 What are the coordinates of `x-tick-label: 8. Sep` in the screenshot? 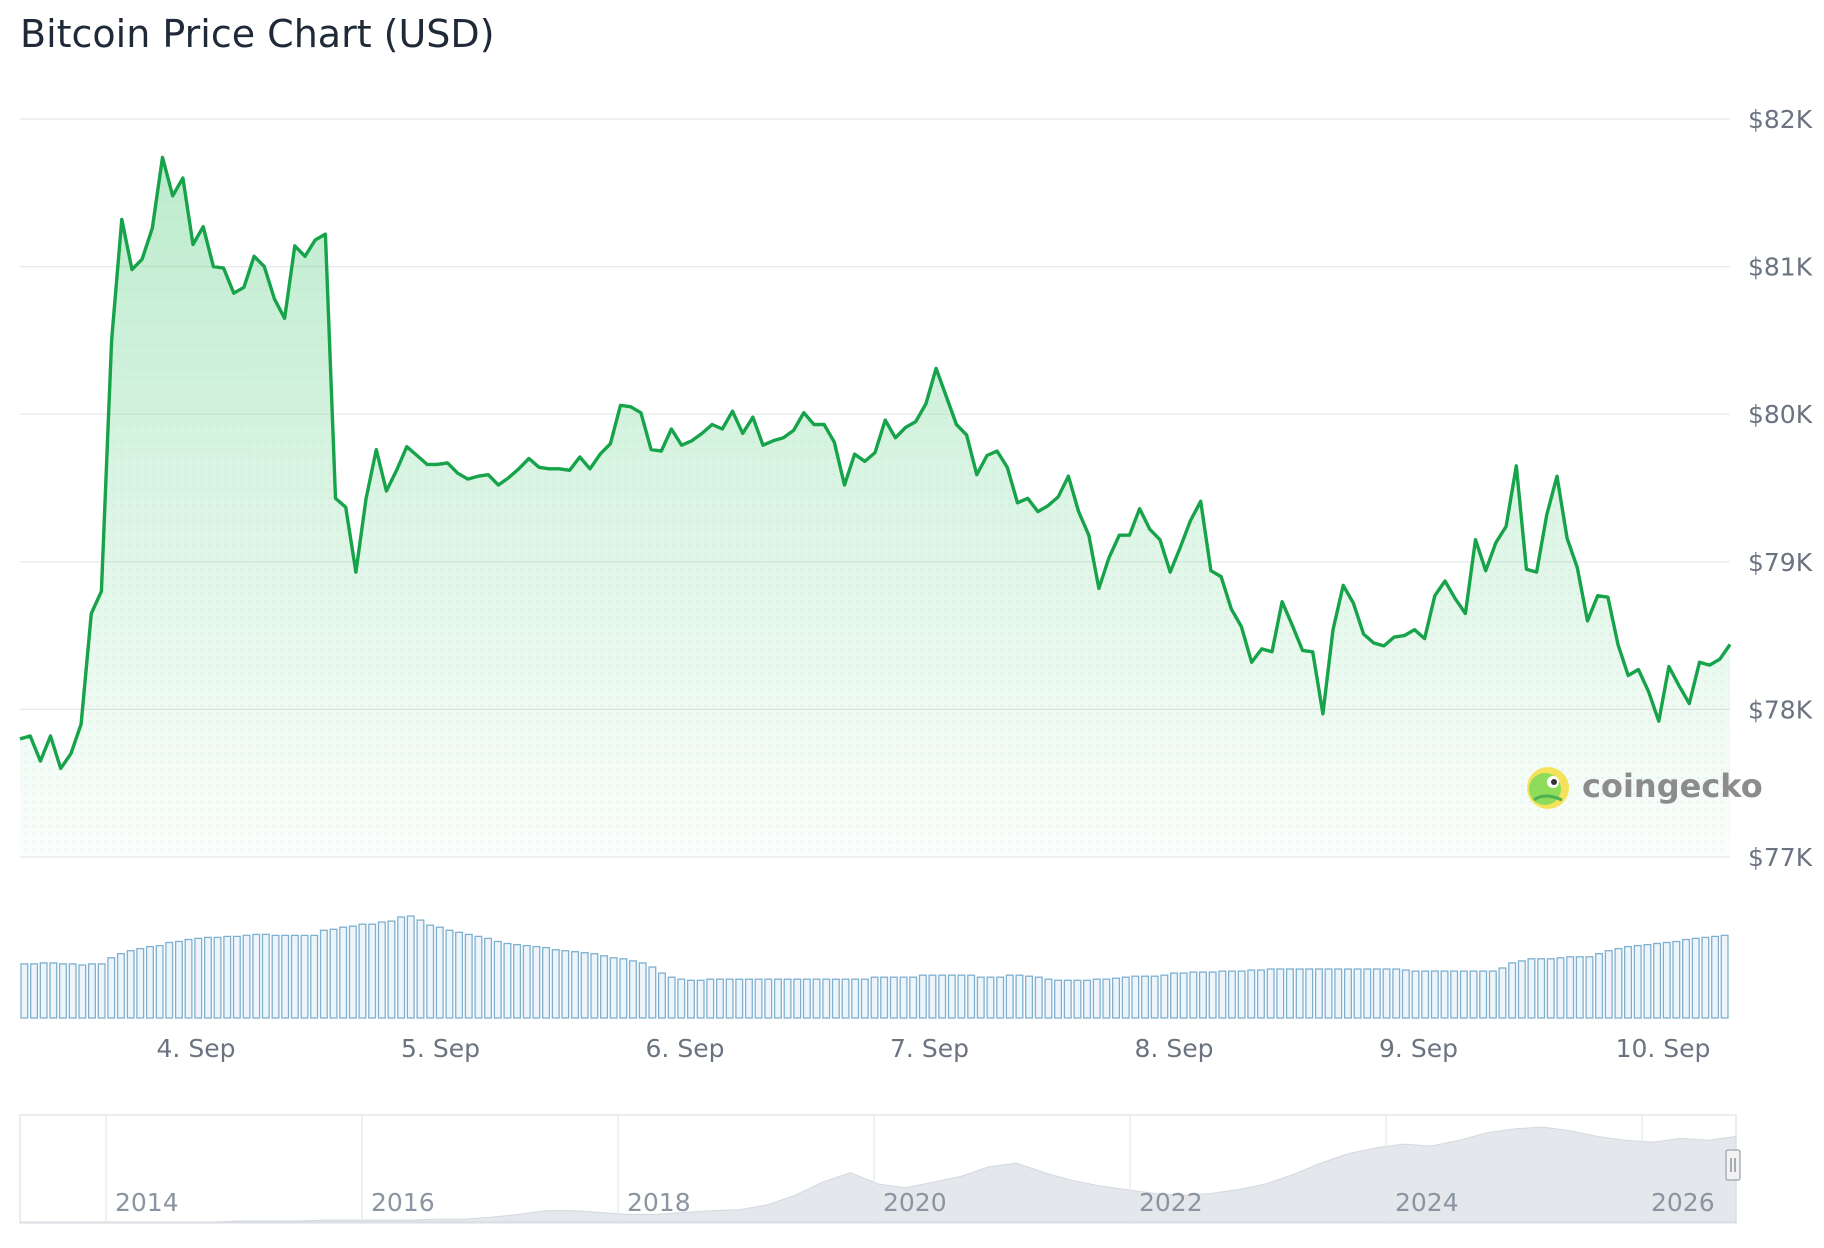 It's located at (1174, 1048).